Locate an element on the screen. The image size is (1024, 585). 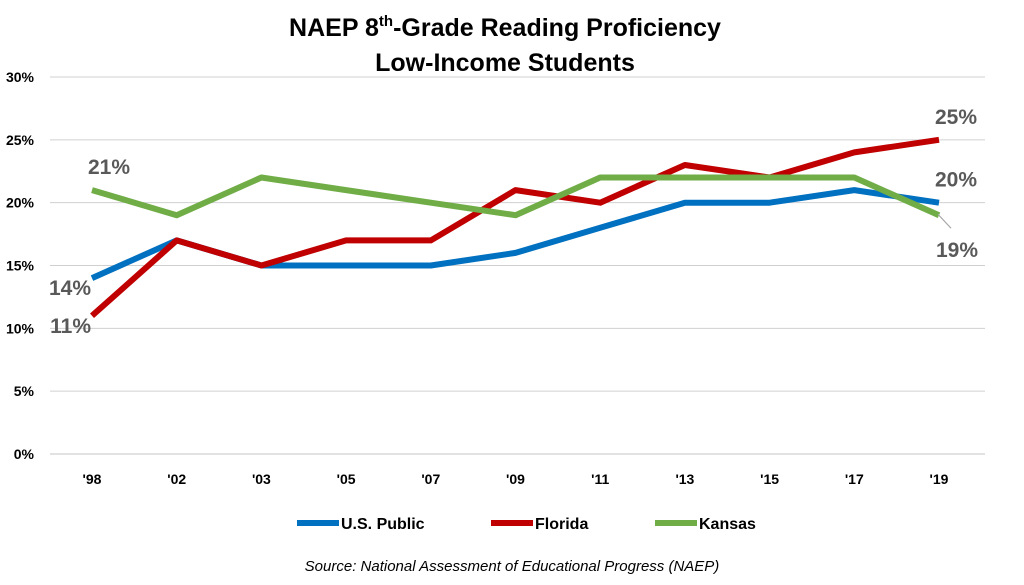
chart-subtitle: Low-Income Students is located at coordinates (505, 63).